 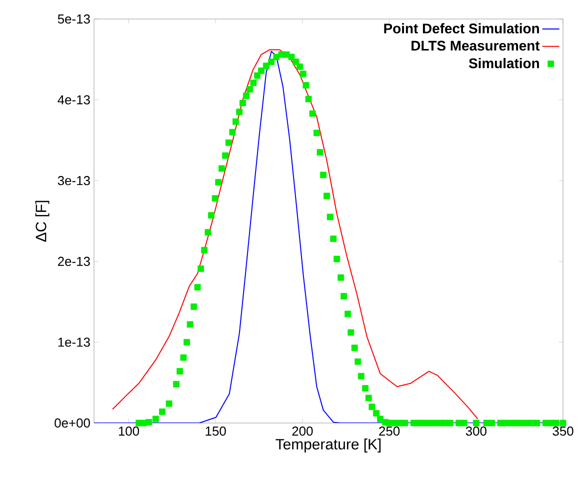 I want to click on legend-label: DLTS Measurement, so click(x=476, y=45).